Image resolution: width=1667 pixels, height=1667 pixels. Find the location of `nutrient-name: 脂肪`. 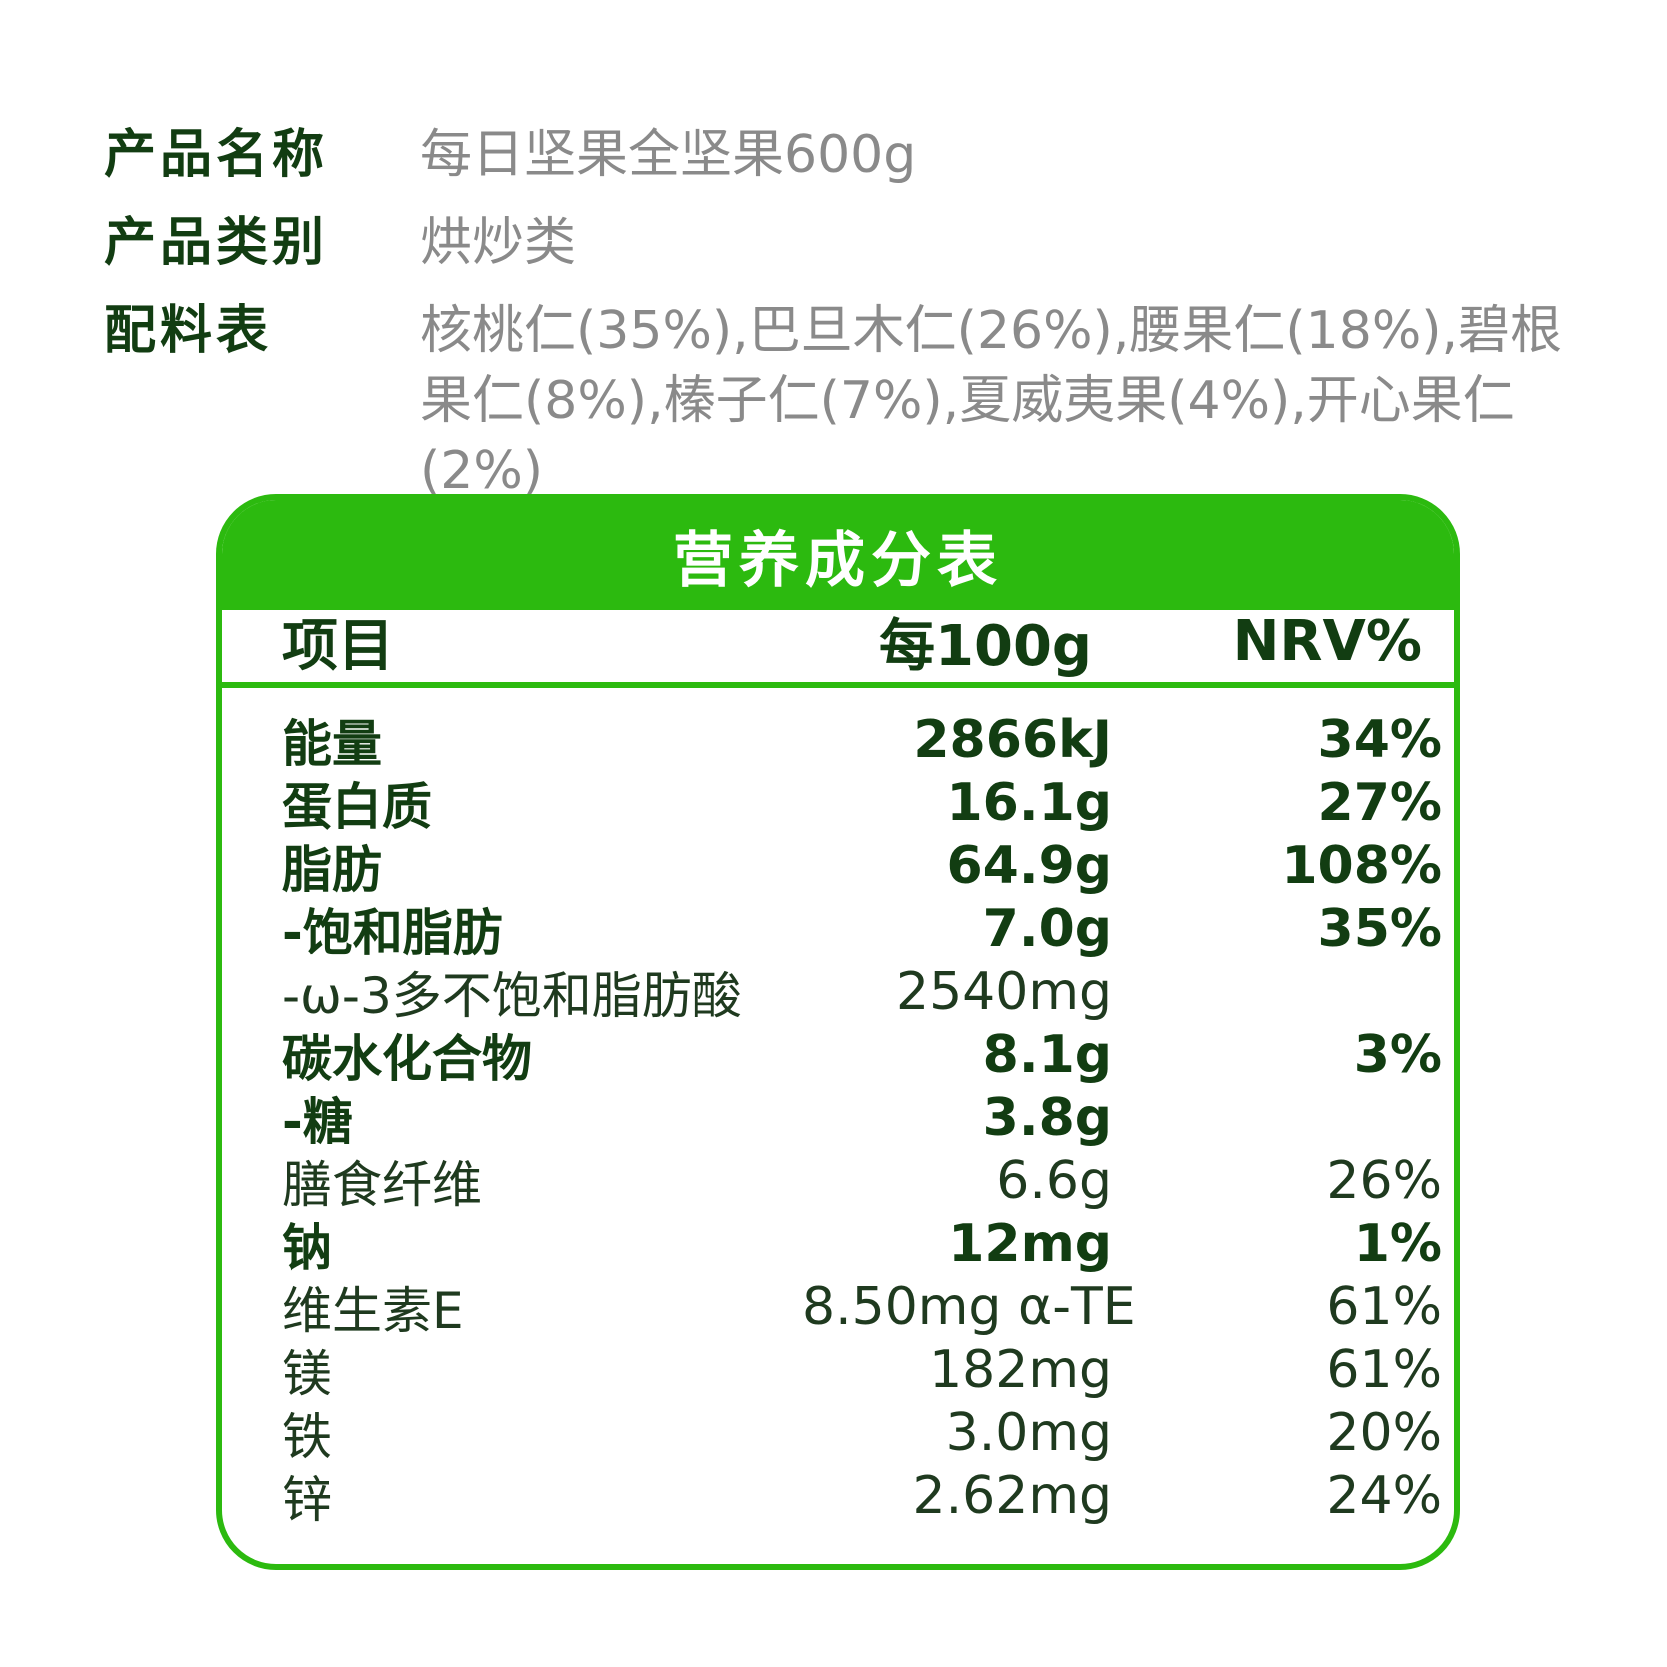

nutrient-name: 脂肪 is located at coordinates (332, 869).